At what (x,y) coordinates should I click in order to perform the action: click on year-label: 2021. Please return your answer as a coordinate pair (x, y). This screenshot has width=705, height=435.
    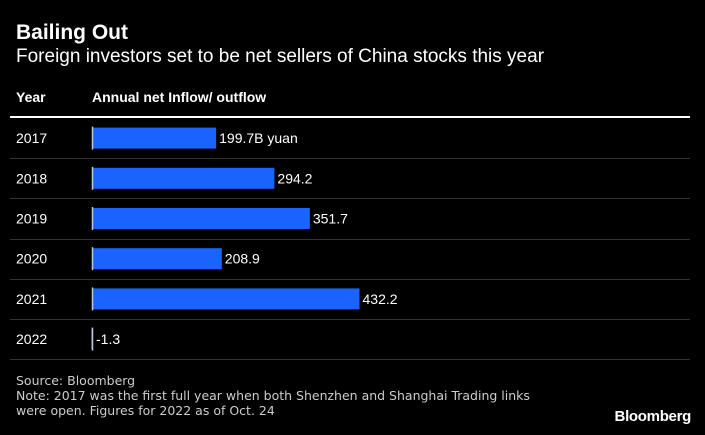
    Looking at the image, I should click on (31, 299).